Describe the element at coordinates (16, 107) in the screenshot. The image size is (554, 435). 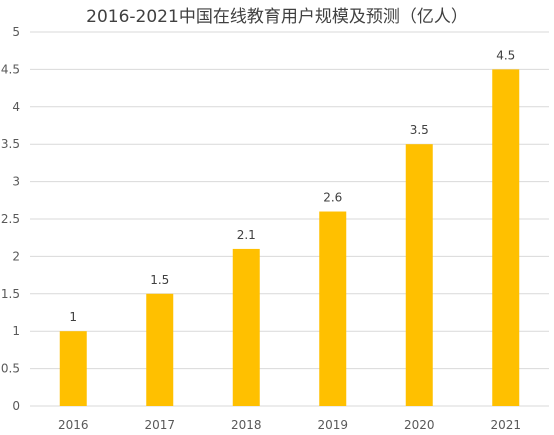
I see `y-tick-label: 4` at that location.